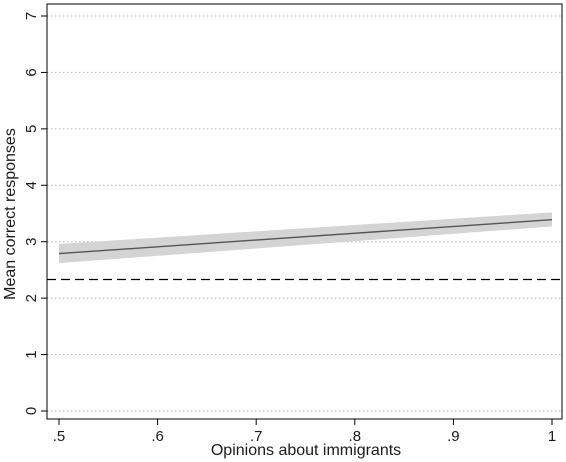  What do you see at coordinates (35, 213) in the screenshot?
I see `y-axis-ticks: 0 1 2 3 4 5 6 7` at bounding box center [35, 213].